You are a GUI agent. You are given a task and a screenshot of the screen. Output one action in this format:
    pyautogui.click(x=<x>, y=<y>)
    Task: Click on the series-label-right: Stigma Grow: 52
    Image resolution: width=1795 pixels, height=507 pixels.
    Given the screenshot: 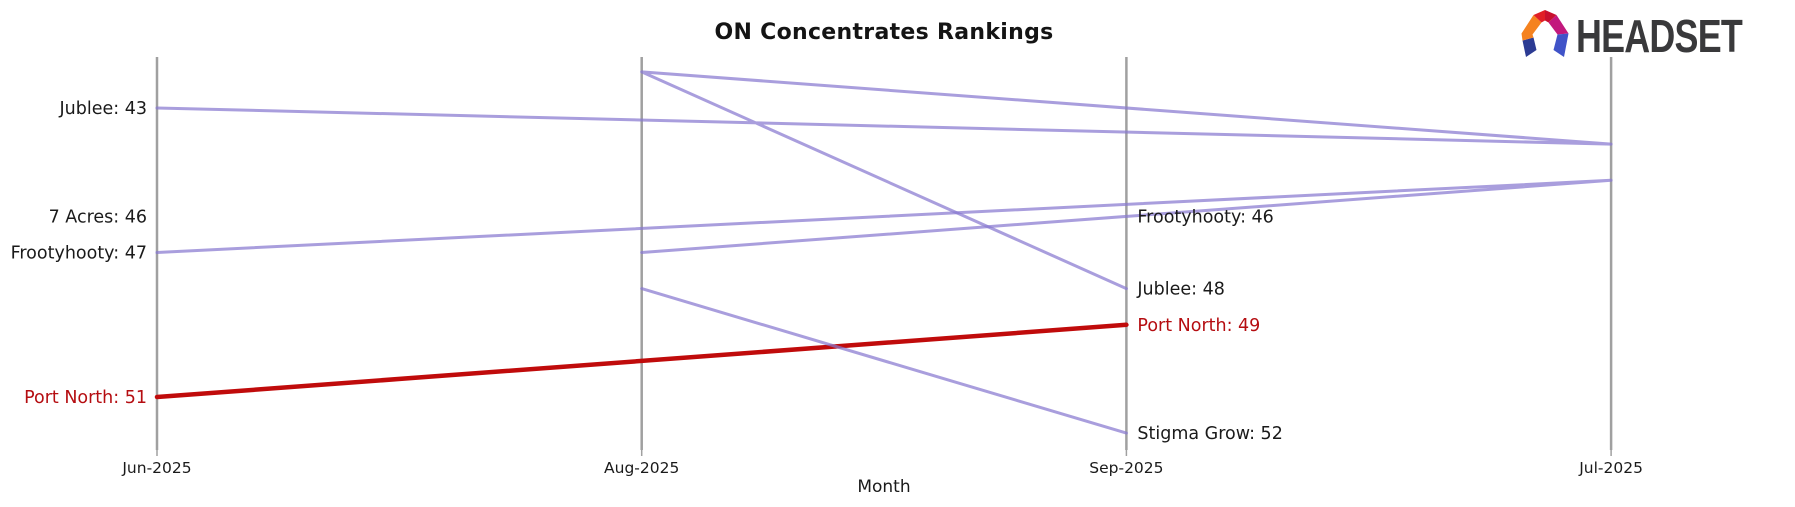 What is the action you would take?
    pyautogui.click(x=1209, y=434)
    